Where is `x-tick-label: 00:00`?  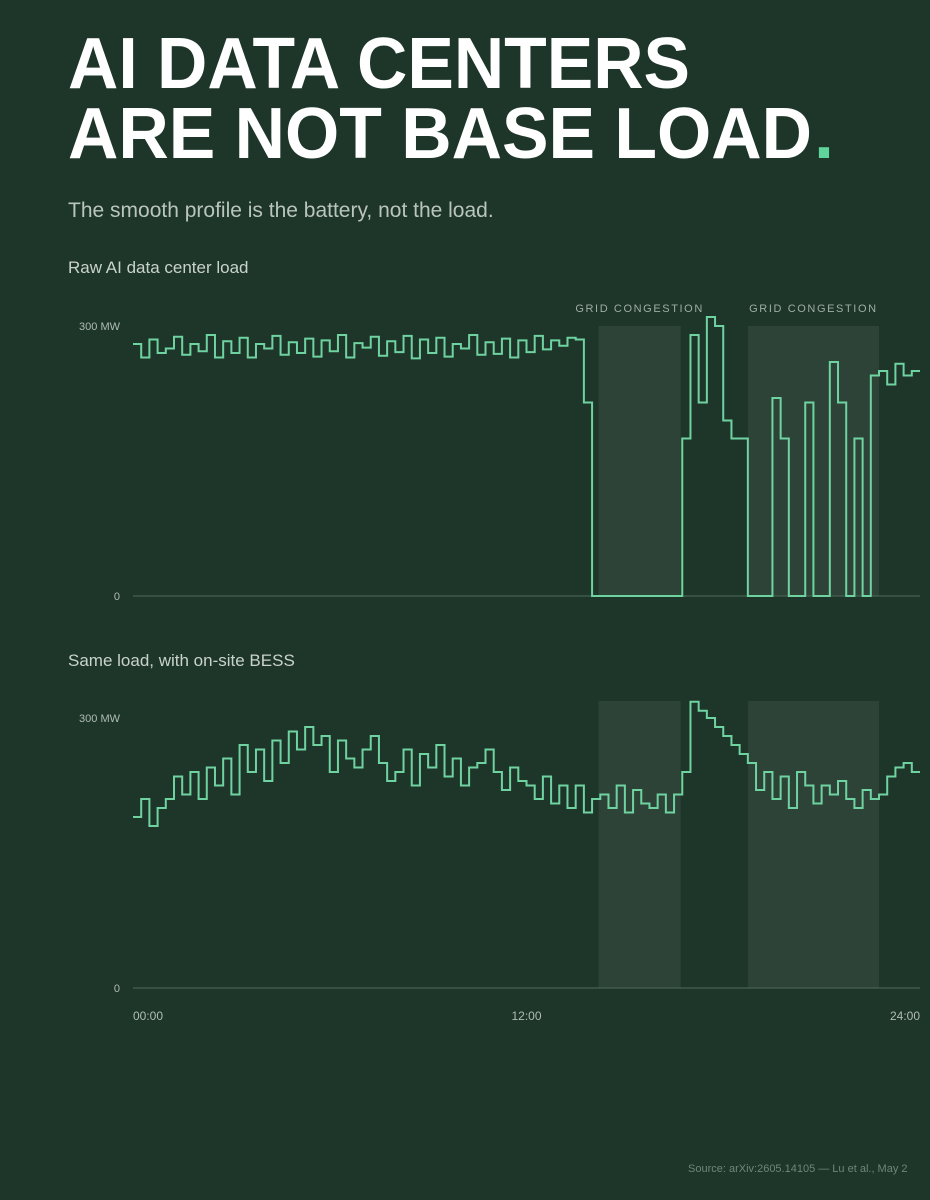
x-tick-label: 00:00 is located at coordinates (148, 1016).